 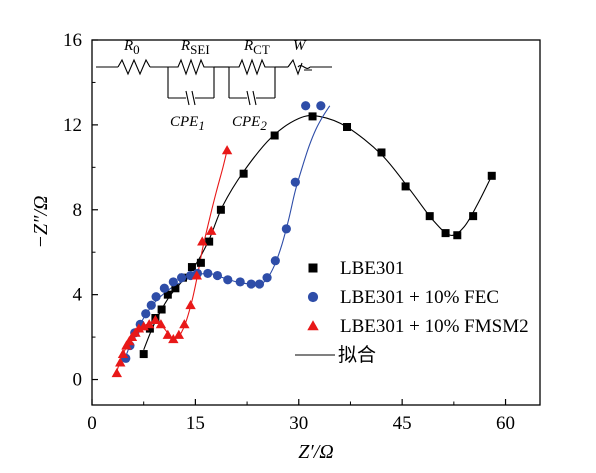 I want to click on y-axis-title: −Z″/Ω, so click(x=41, y=222).